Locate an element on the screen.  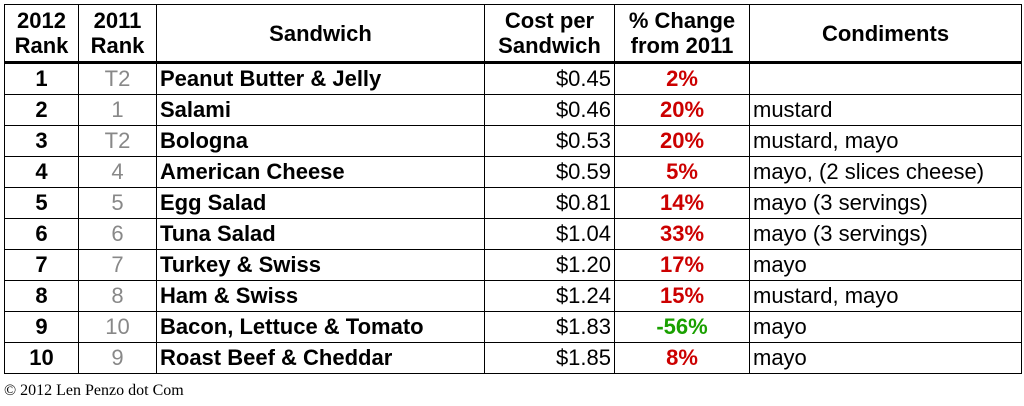
header-2011-rank: 2011 Rank is located at coordinates (117, 34).